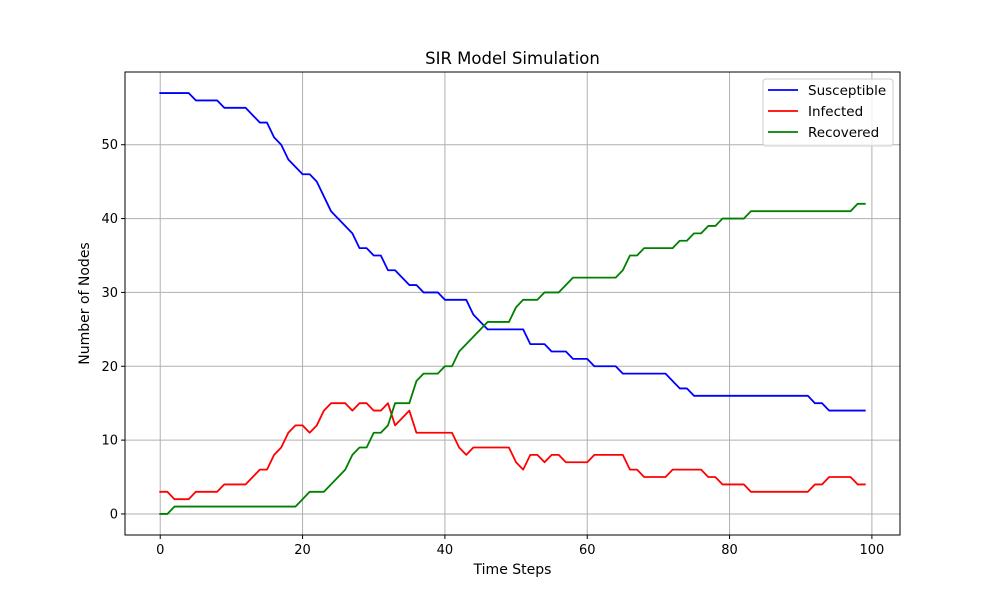 Image resolution: width=1000 pixels, height=600 pixels. What do you see at coordinates (302, 550) in the screenshot?
I see `x-tick-label: 20` at bounding box center [302, 550].